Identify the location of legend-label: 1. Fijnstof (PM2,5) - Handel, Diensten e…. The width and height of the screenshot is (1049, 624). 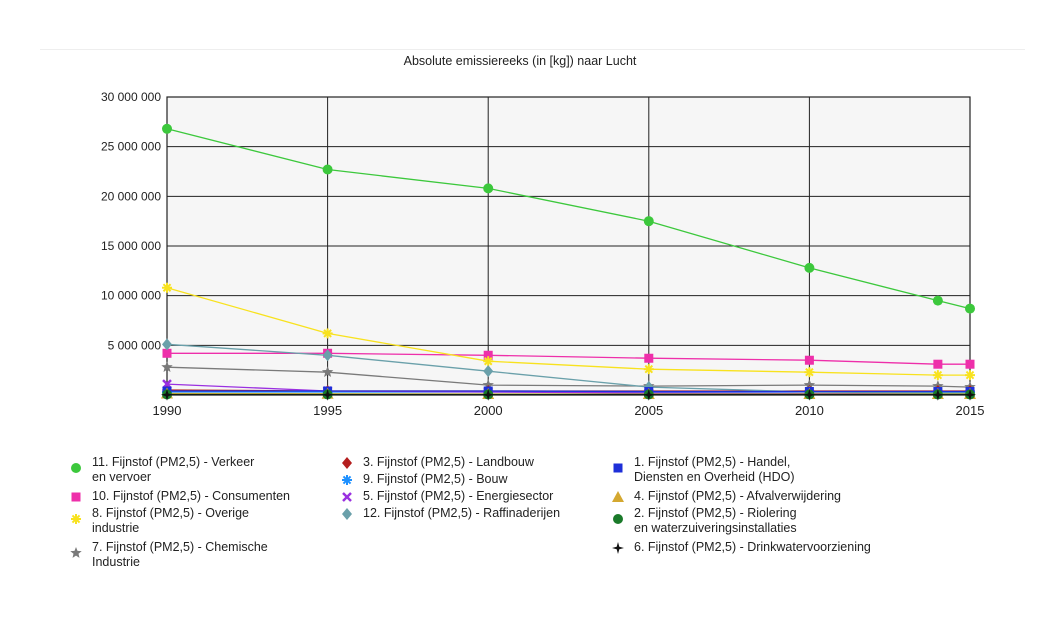
(714, 469).